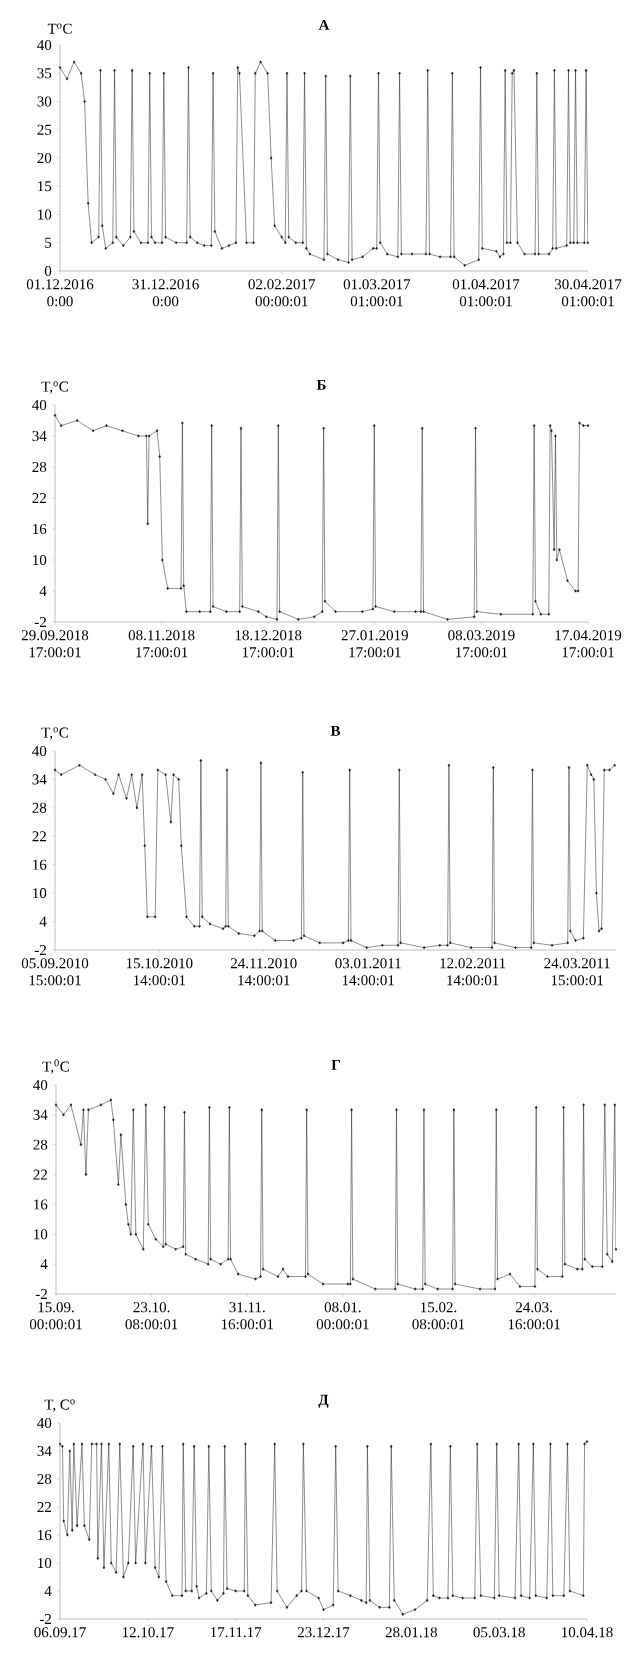 This screenshot has width=639, height=1668. Describe the element at coordinates (159, 972) in the screenshot. I see `x-tick-label: 15.10.2010 14:00:01` at that location.